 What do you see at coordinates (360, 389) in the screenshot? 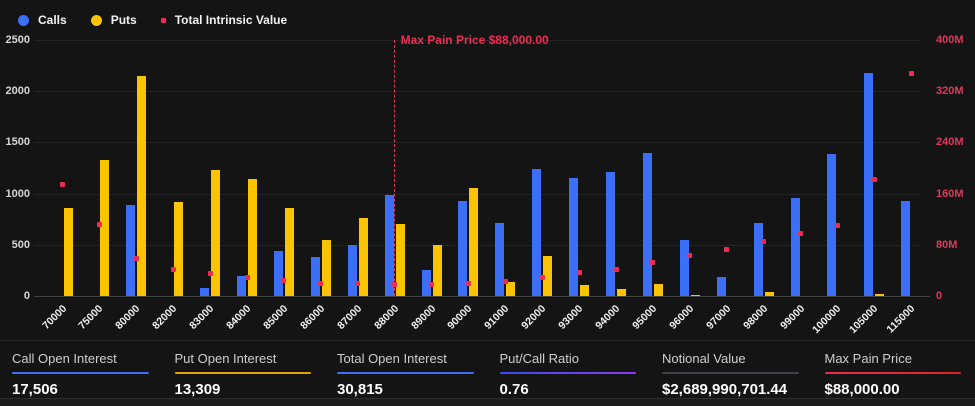
I see `stat-value: 30,815` at bounding box center [360, 389].